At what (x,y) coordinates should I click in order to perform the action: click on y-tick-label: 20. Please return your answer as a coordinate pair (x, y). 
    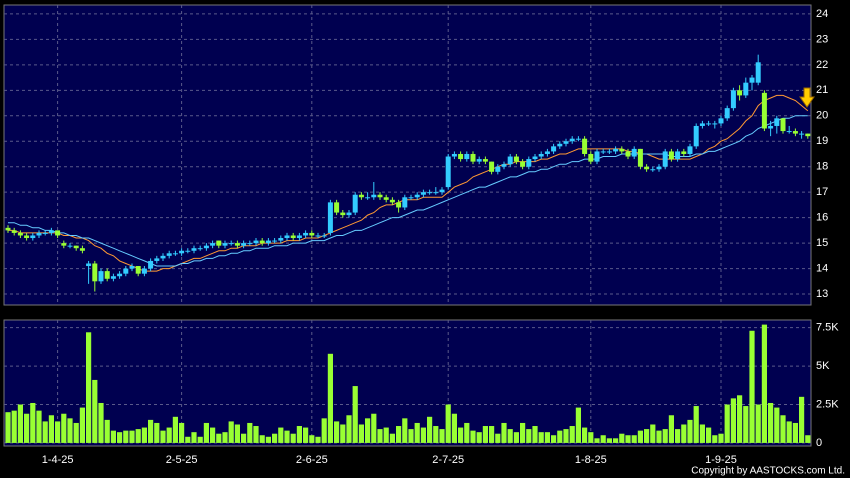
    Looking at the image, I should click on (822, 116).